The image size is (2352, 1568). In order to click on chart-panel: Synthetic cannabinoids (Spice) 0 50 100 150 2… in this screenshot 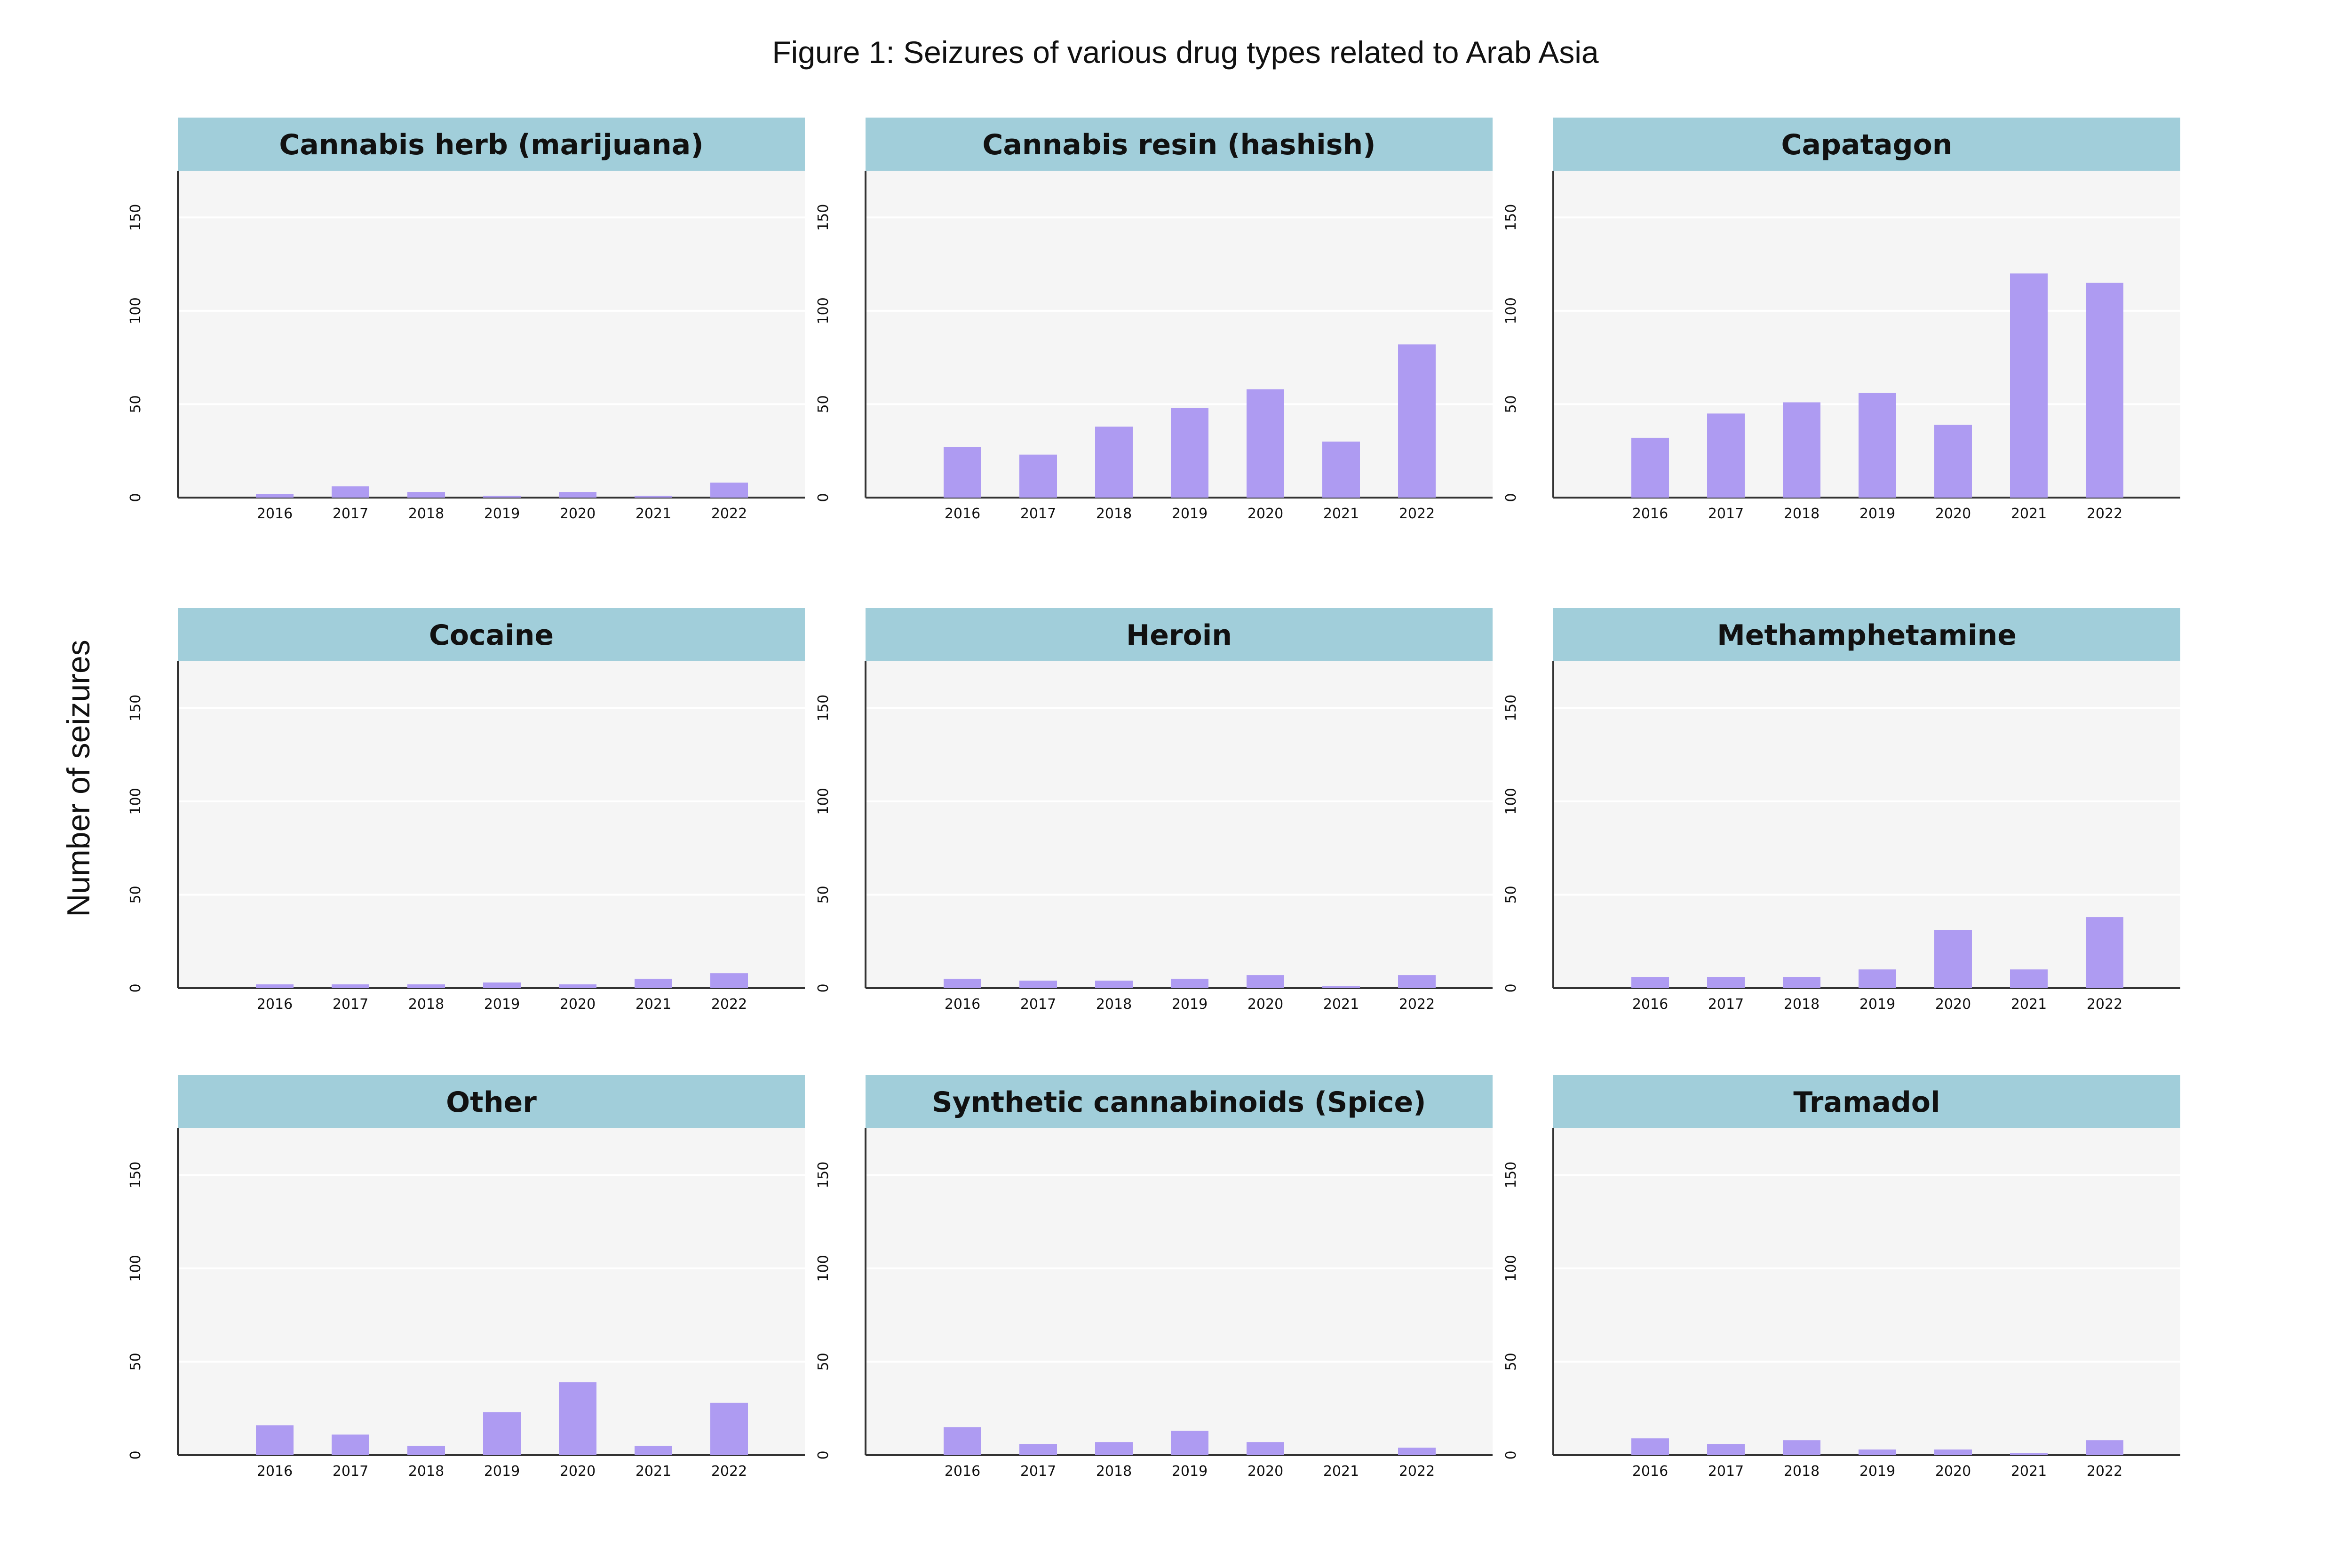, I will do `click(1154, 1278)`.